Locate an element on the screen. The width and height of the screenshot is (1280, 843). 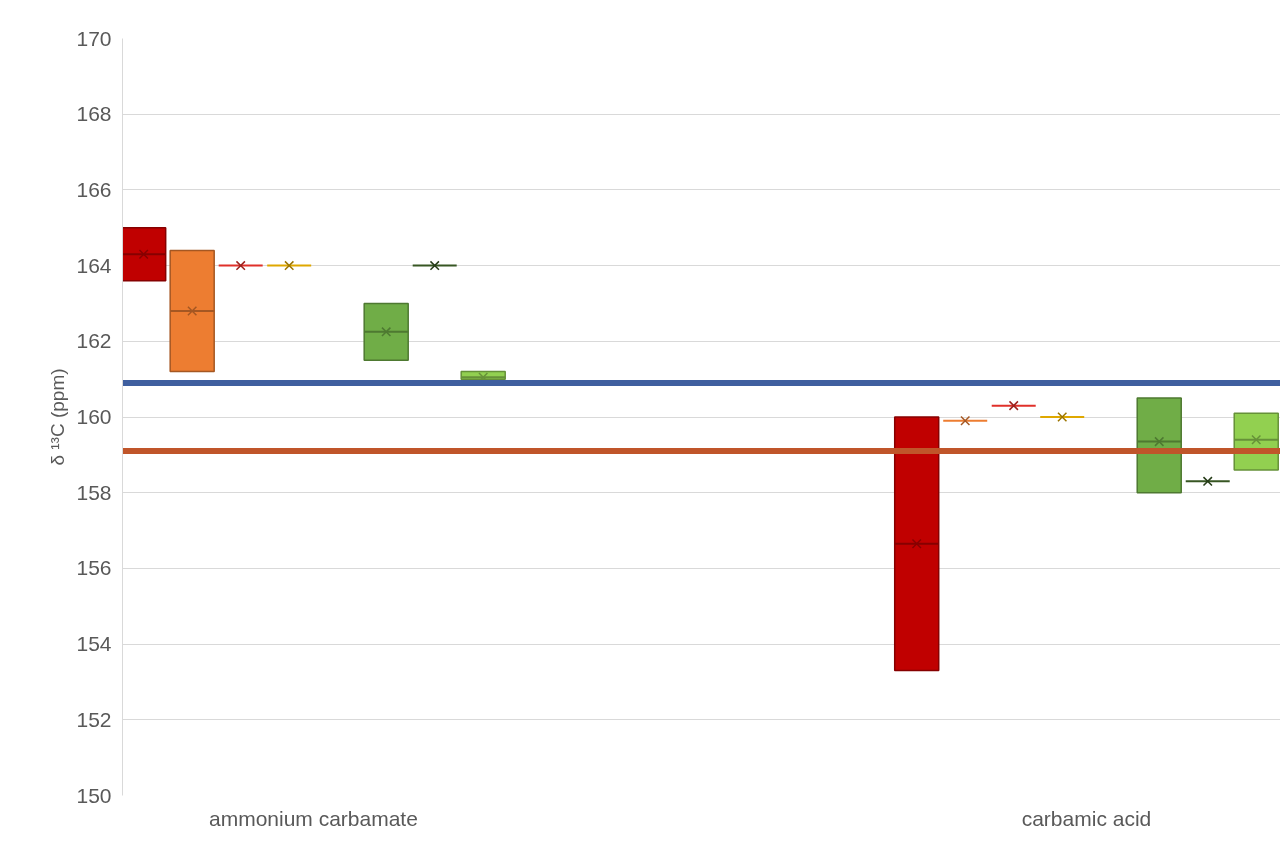
y-tick-label: 152 is located at coordinates (94, 719).